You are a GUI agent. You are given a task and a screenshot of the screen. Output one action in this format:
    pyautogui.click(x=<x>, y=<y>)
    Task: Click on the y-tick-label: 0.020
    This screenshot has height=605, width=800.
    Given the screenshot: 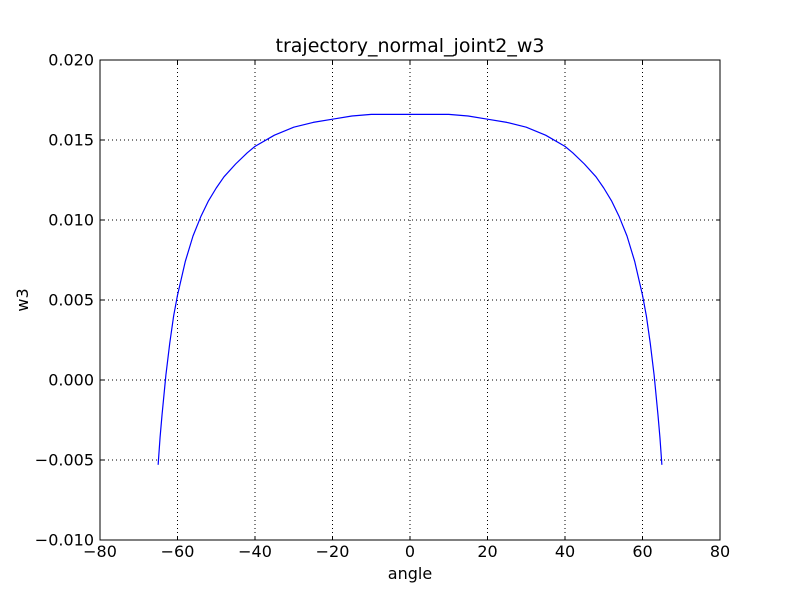 What is the action you would take?
    pyautogui.click(x=71, y=60)
    